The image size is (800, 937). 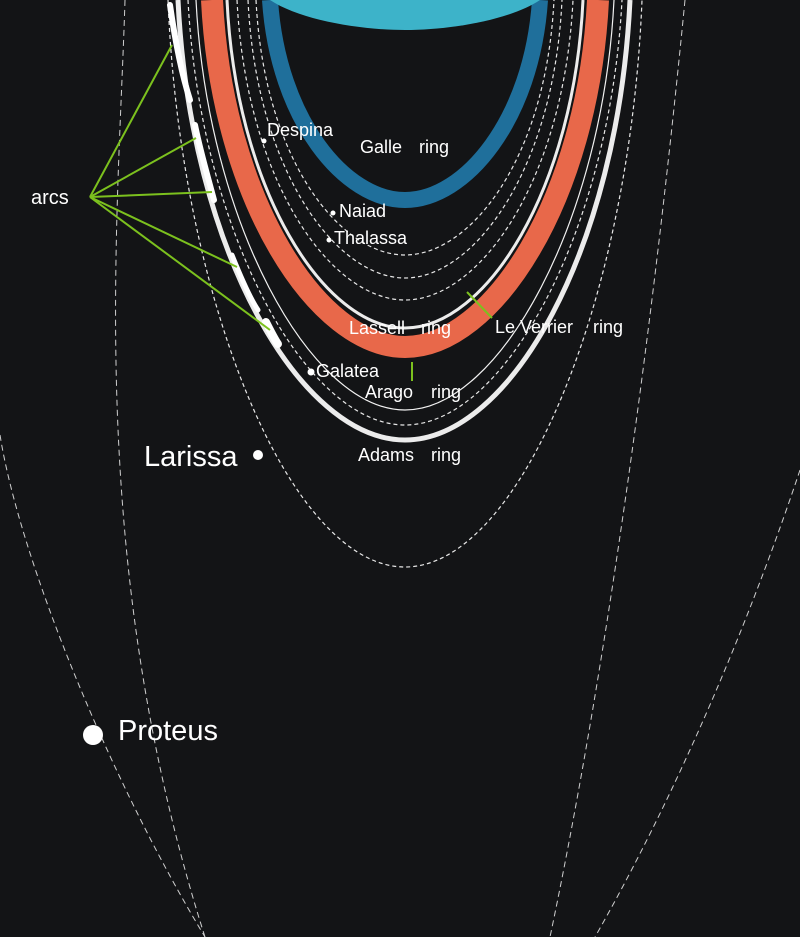 What do you see at coordinates (348, 371) in the screenshot?
I see `galatea-label: Galatea` at bounding box center [348, 371].